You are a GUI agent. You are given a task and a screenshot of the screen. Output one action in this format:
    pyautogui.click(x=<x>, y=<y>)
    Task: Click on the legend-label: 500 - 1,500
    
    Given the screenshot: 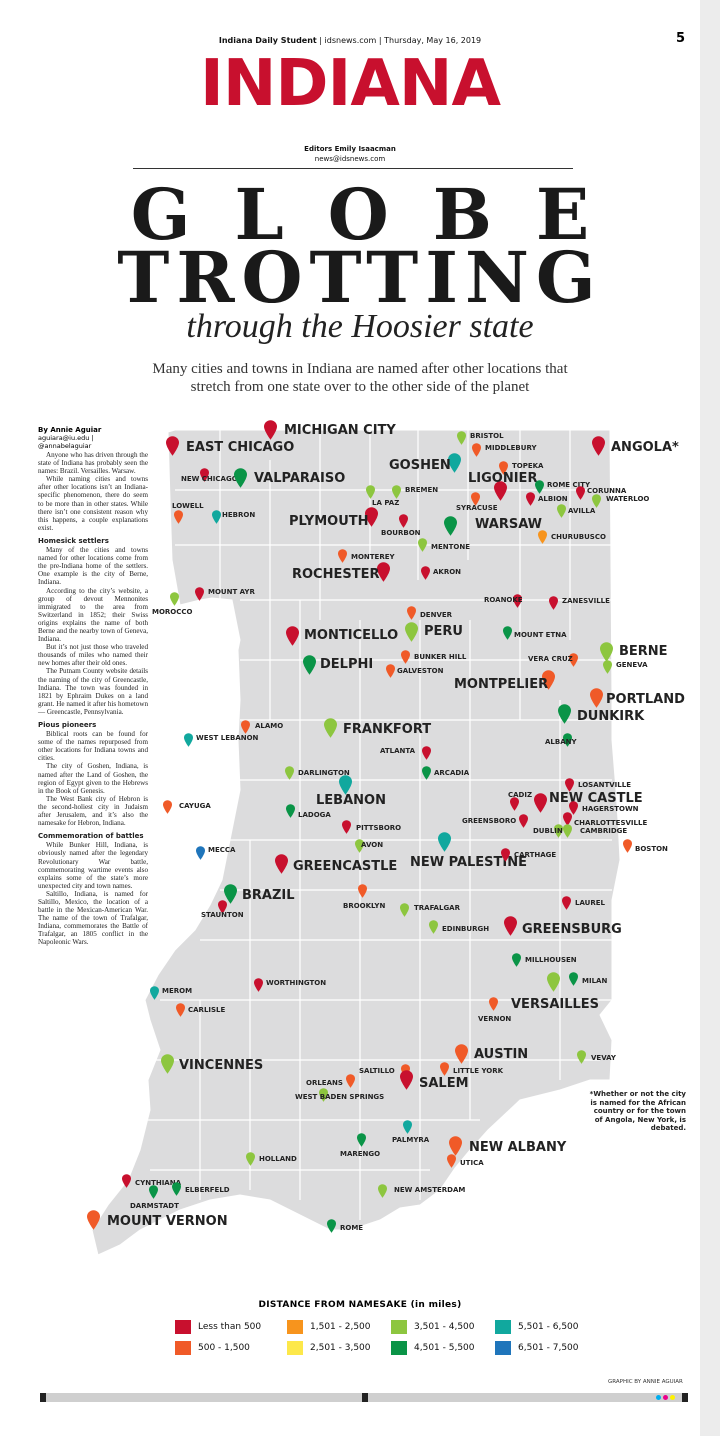 What is the action you would take?
    pyautogui.click(x=224, y=1348)
    